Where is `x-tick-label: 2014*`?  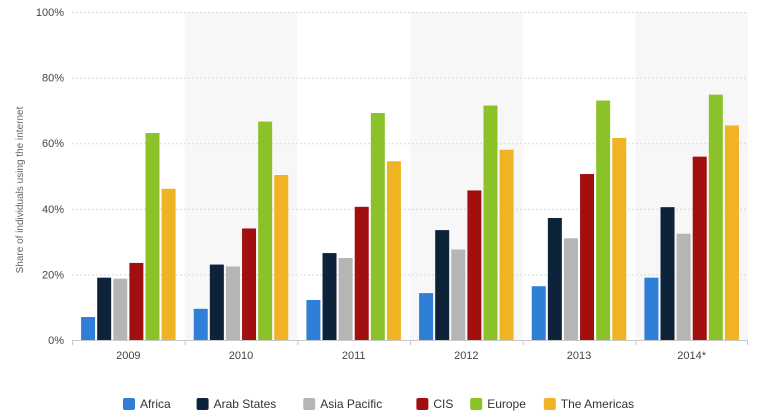 x-tick-label: 2014* is located at coordinates (691, 356).